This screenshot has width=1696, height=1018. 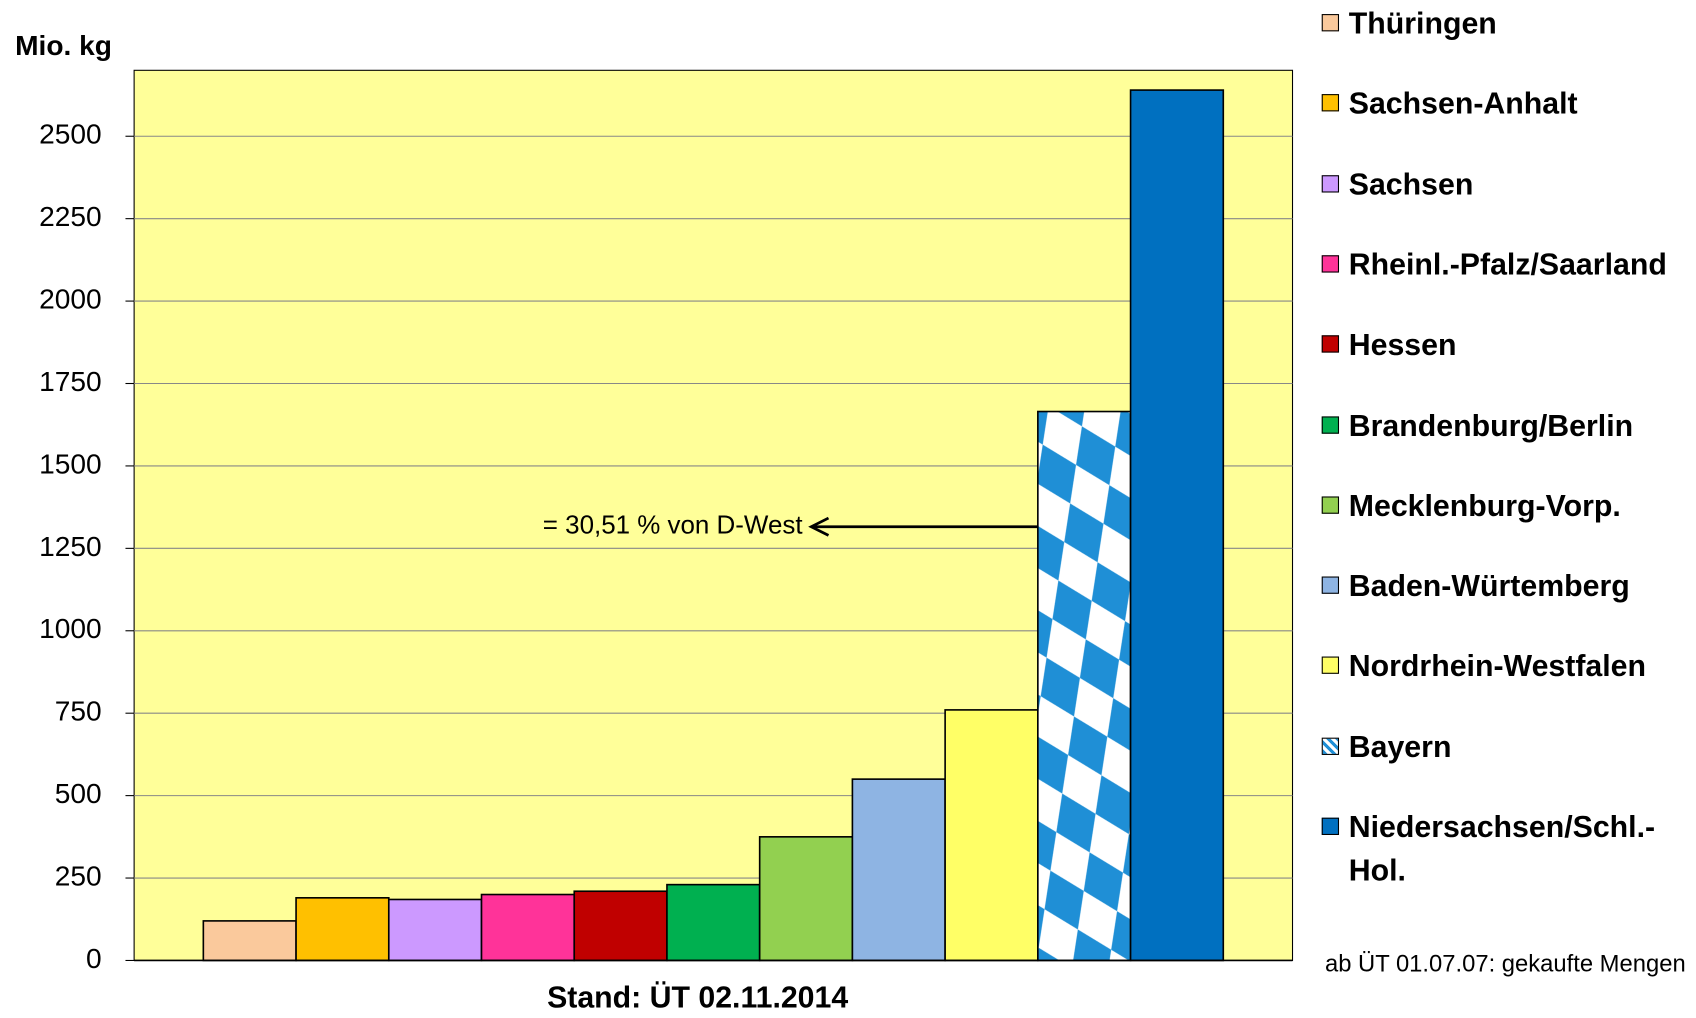 I want to click on y-tick-label: 1250, so click(x=70, y=546).